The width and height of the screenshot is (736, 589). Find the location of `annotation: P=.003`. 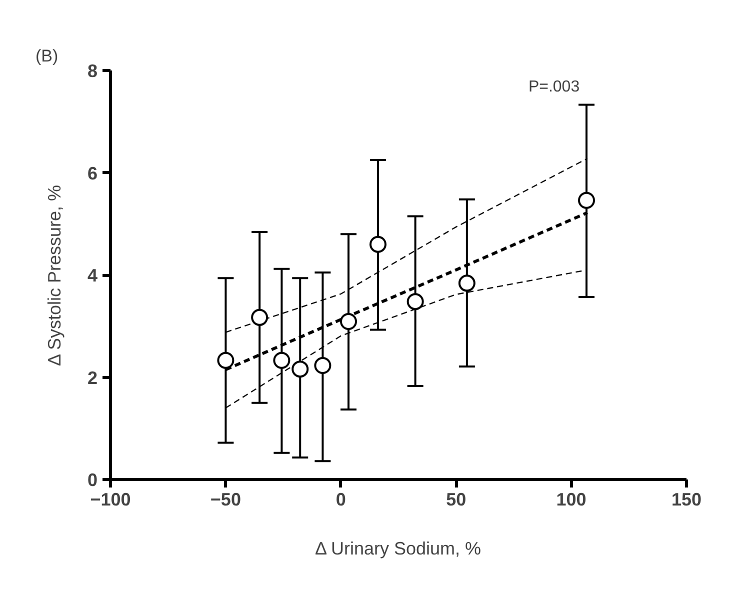

annotation: P=.003 is located at coordinates (554, 87).